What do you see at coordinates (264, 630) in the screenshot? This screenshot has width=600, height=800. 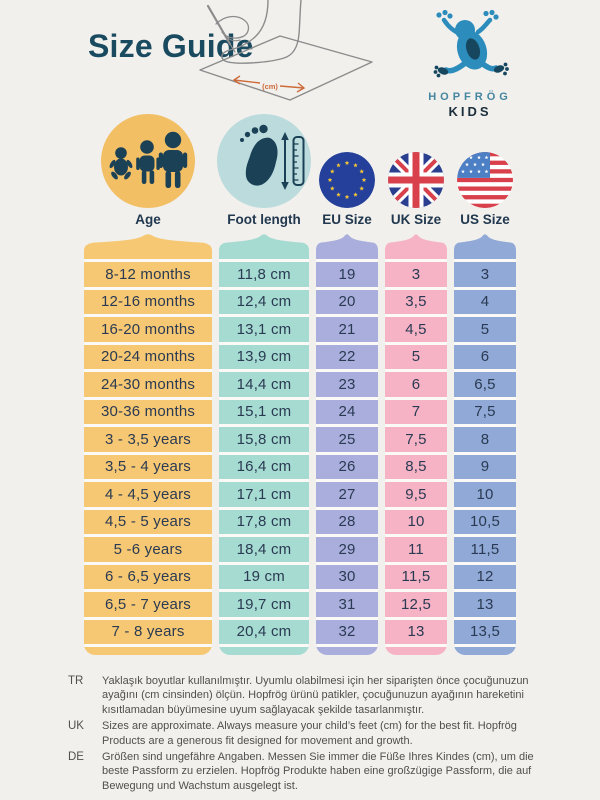 I see `table-cell-foot: 20,4 cm` at bounding box center [264, 630].